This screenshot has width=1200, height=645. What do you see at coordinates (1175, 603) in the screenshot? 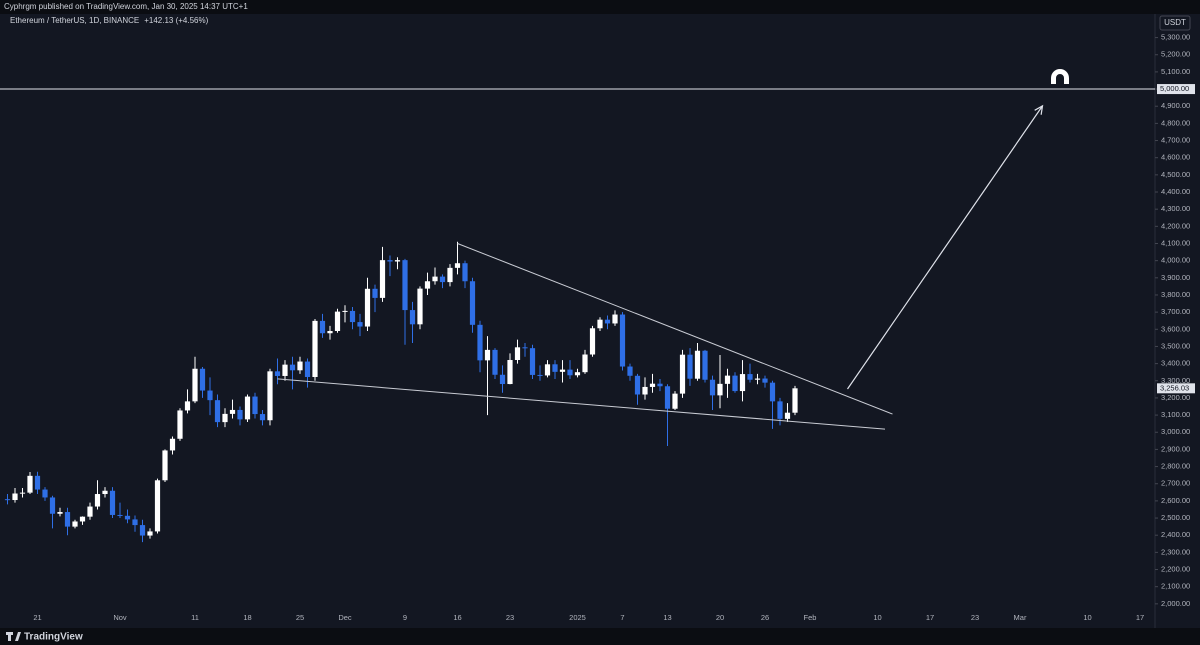
I see `y-tick-label: 2,000.00` at bounding box center [1175, 603].